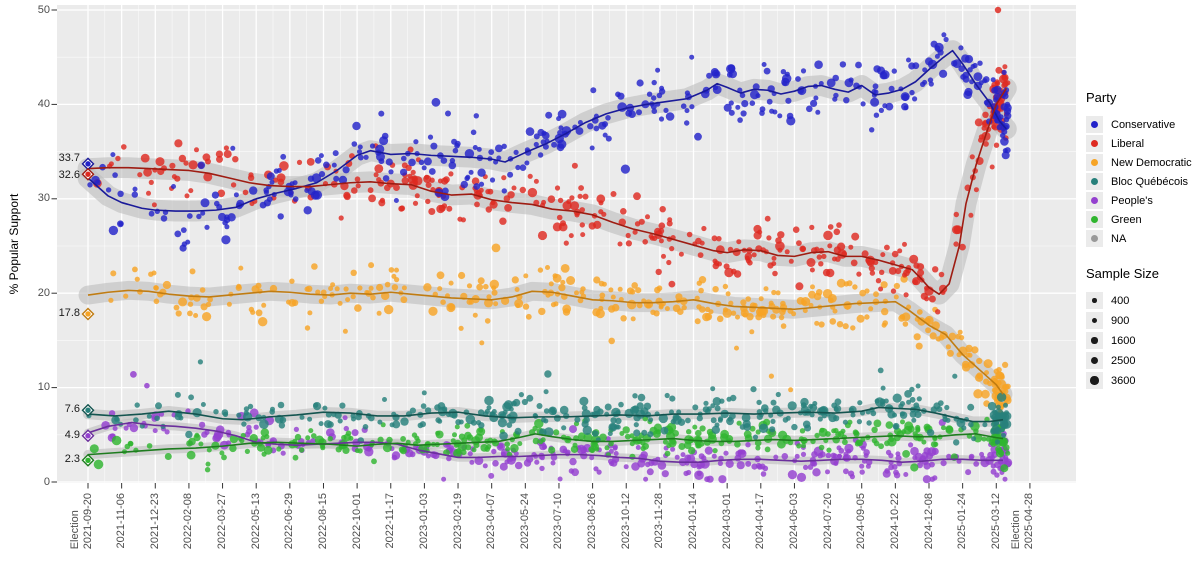 This screenshot has width=1200, height=561. Describe the element at coordinates (188, 521) in the screenshot. I see `x-tick-label-2022-02-08: 2022-02-08` at that location.